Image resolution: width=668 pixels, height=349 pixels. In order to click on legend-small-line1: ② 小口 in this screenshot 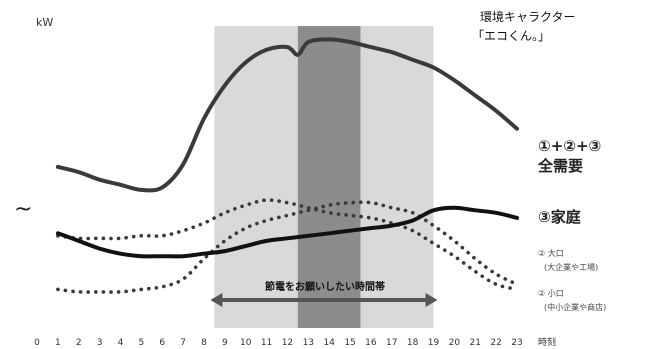, I will do `click(551, 293)`.